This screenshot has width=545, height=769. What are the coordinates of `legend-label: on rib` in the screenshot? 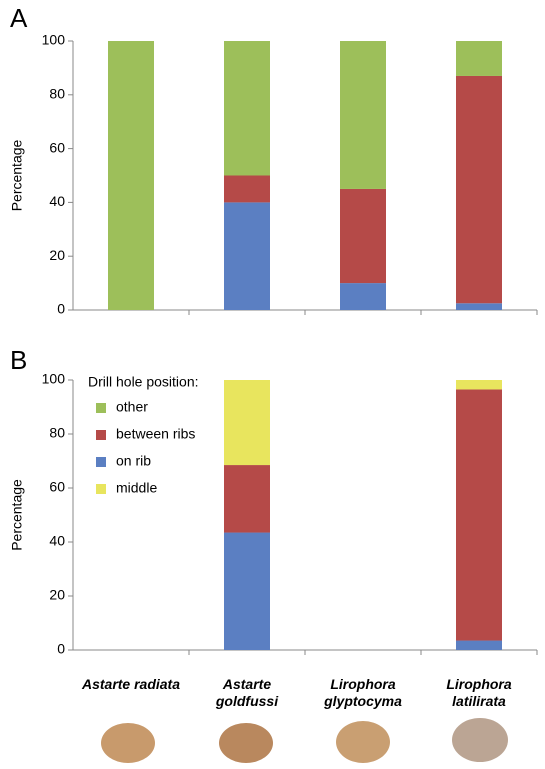 It's located at (133, 461).